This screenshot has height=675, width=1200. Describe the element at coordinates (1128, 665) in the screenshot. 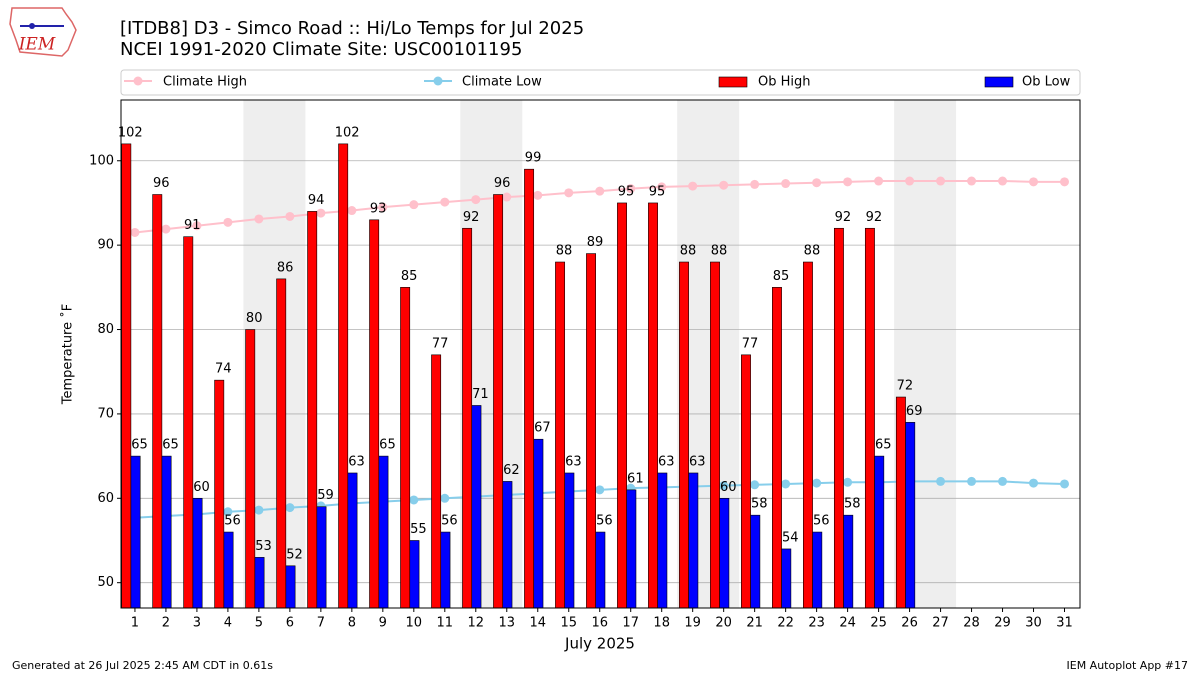

I see `footer-right: IEM Autoplot App #17` at that location.